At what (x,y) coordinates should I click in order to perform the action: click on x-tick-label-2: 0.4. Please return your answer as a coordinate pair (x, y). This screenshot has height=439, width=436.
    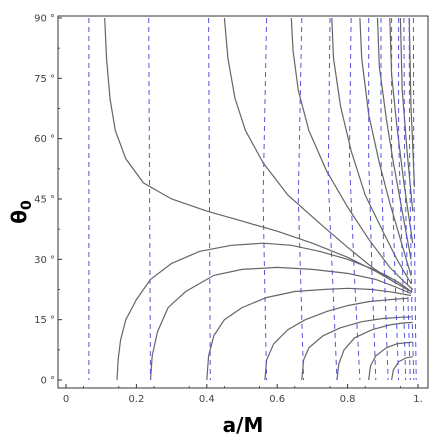
    Looking at the image, I should click on (207, 399).